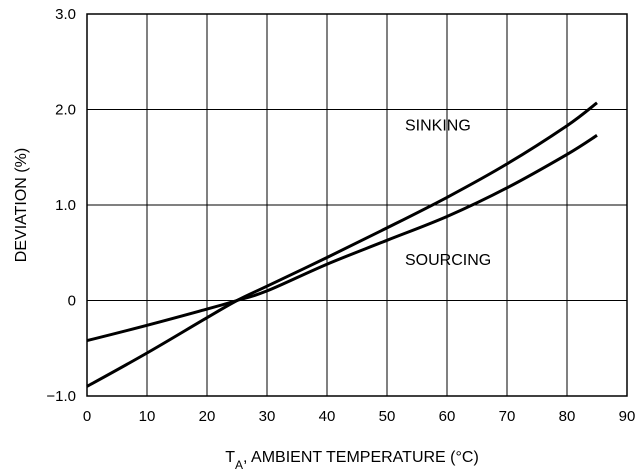  Describe the element at coordinates (72, 301) in the screenshot. I see `y-tick-label: 0` at that location.